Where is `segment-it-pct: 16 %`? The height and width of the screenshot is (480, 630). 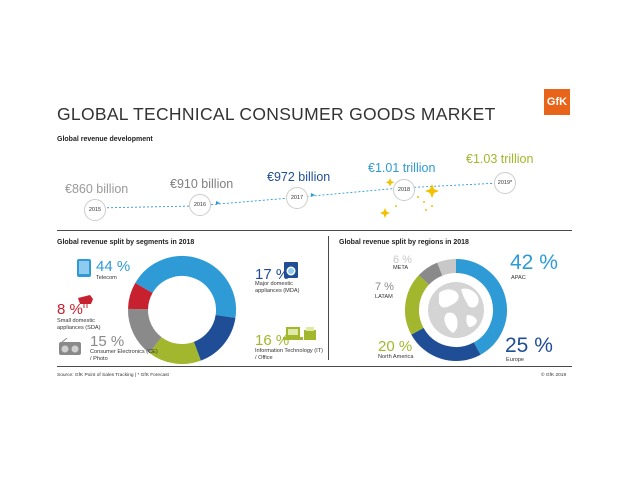
segment-it-pct: 16 % is located at coordinates (272, 340).